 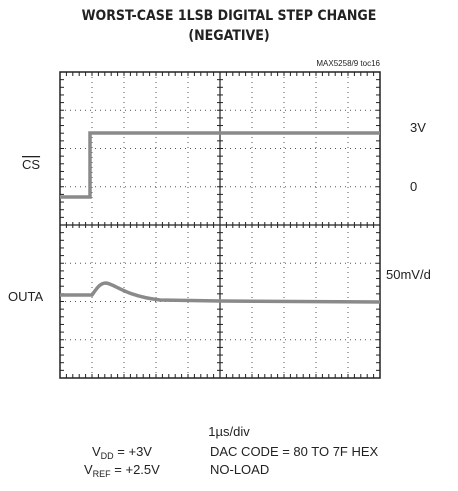 What do you see at coordinates (229, 16) in the screenshot?
I see `title-line: WORST-CASE 1LSB DIGITAL STEP CHANGE` at bounding box center [229, 16].